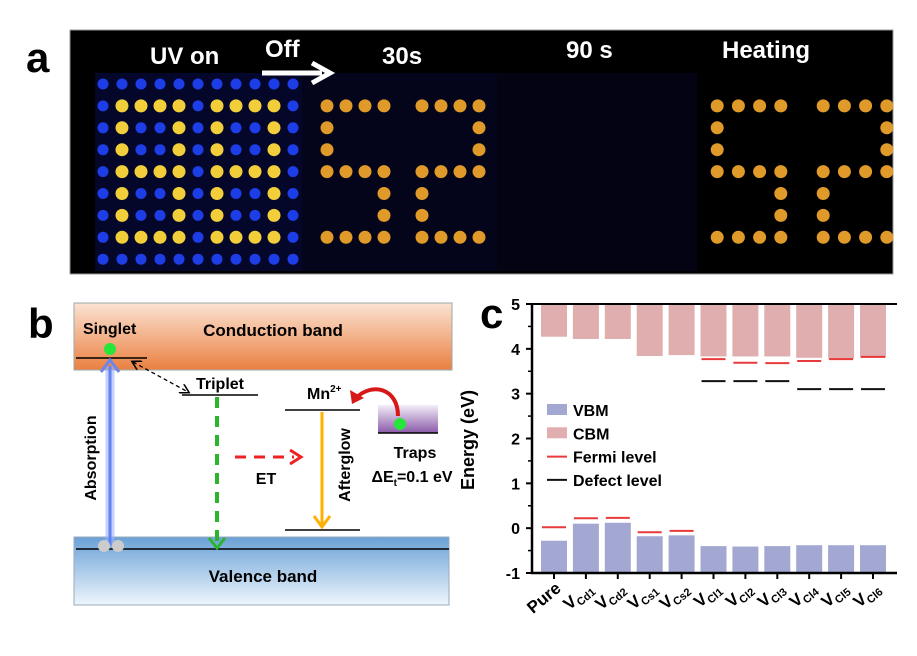 This screenshot has width=917, height=656. What do you see at coordinates (617, 481) in the screenshot?
I see `legend-label: Defect level` at bounding box center [617, 481].